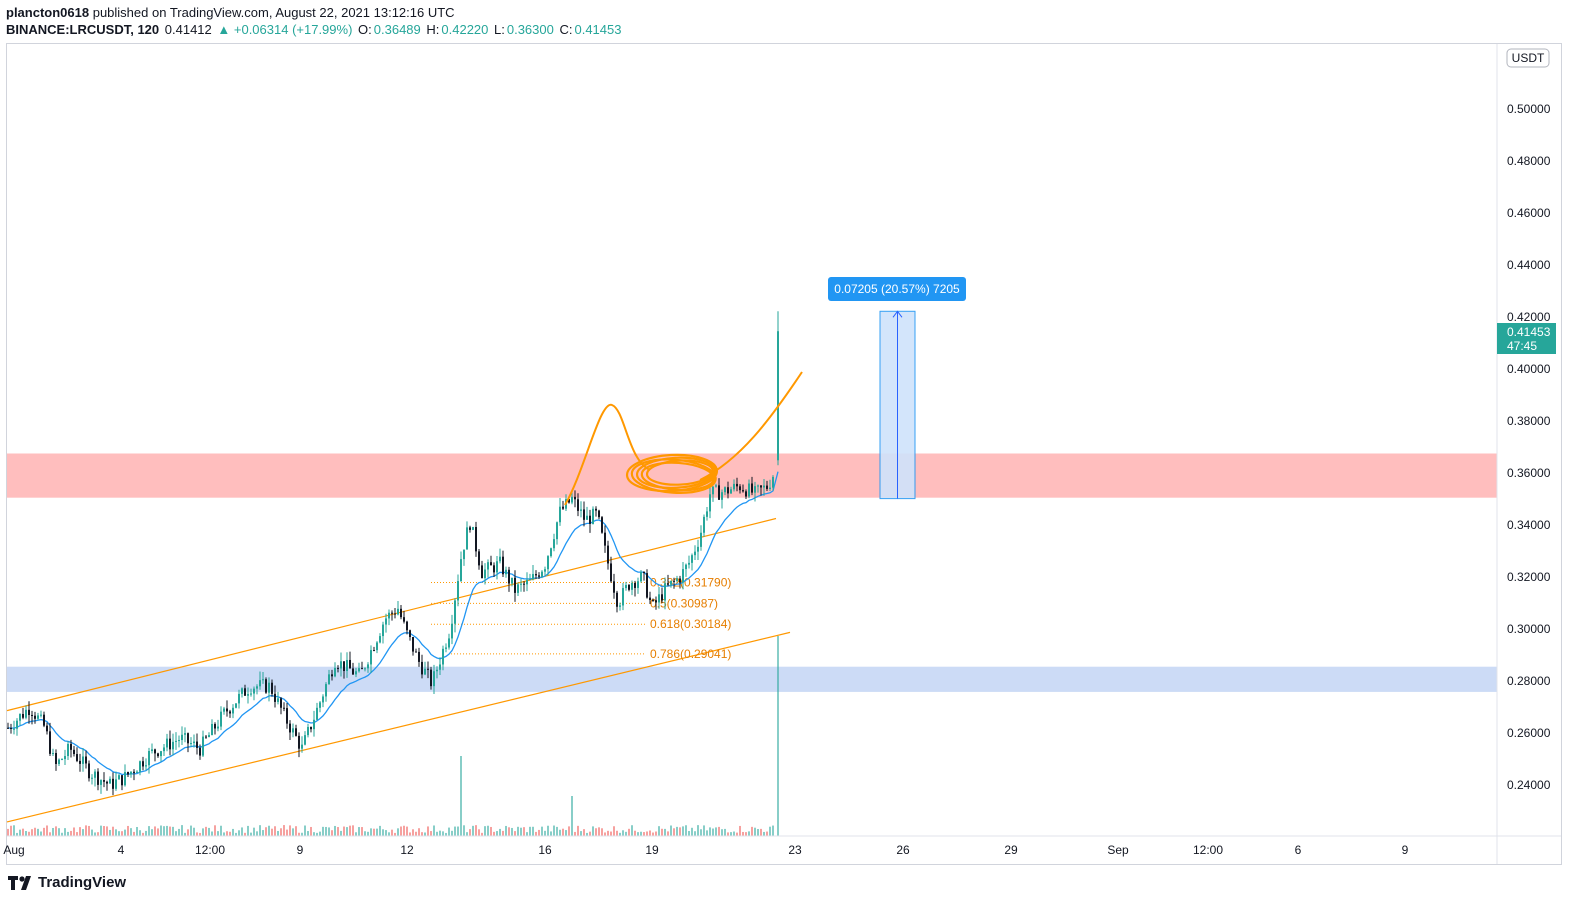  I want to click on currency-badge, so click(1528, 58).